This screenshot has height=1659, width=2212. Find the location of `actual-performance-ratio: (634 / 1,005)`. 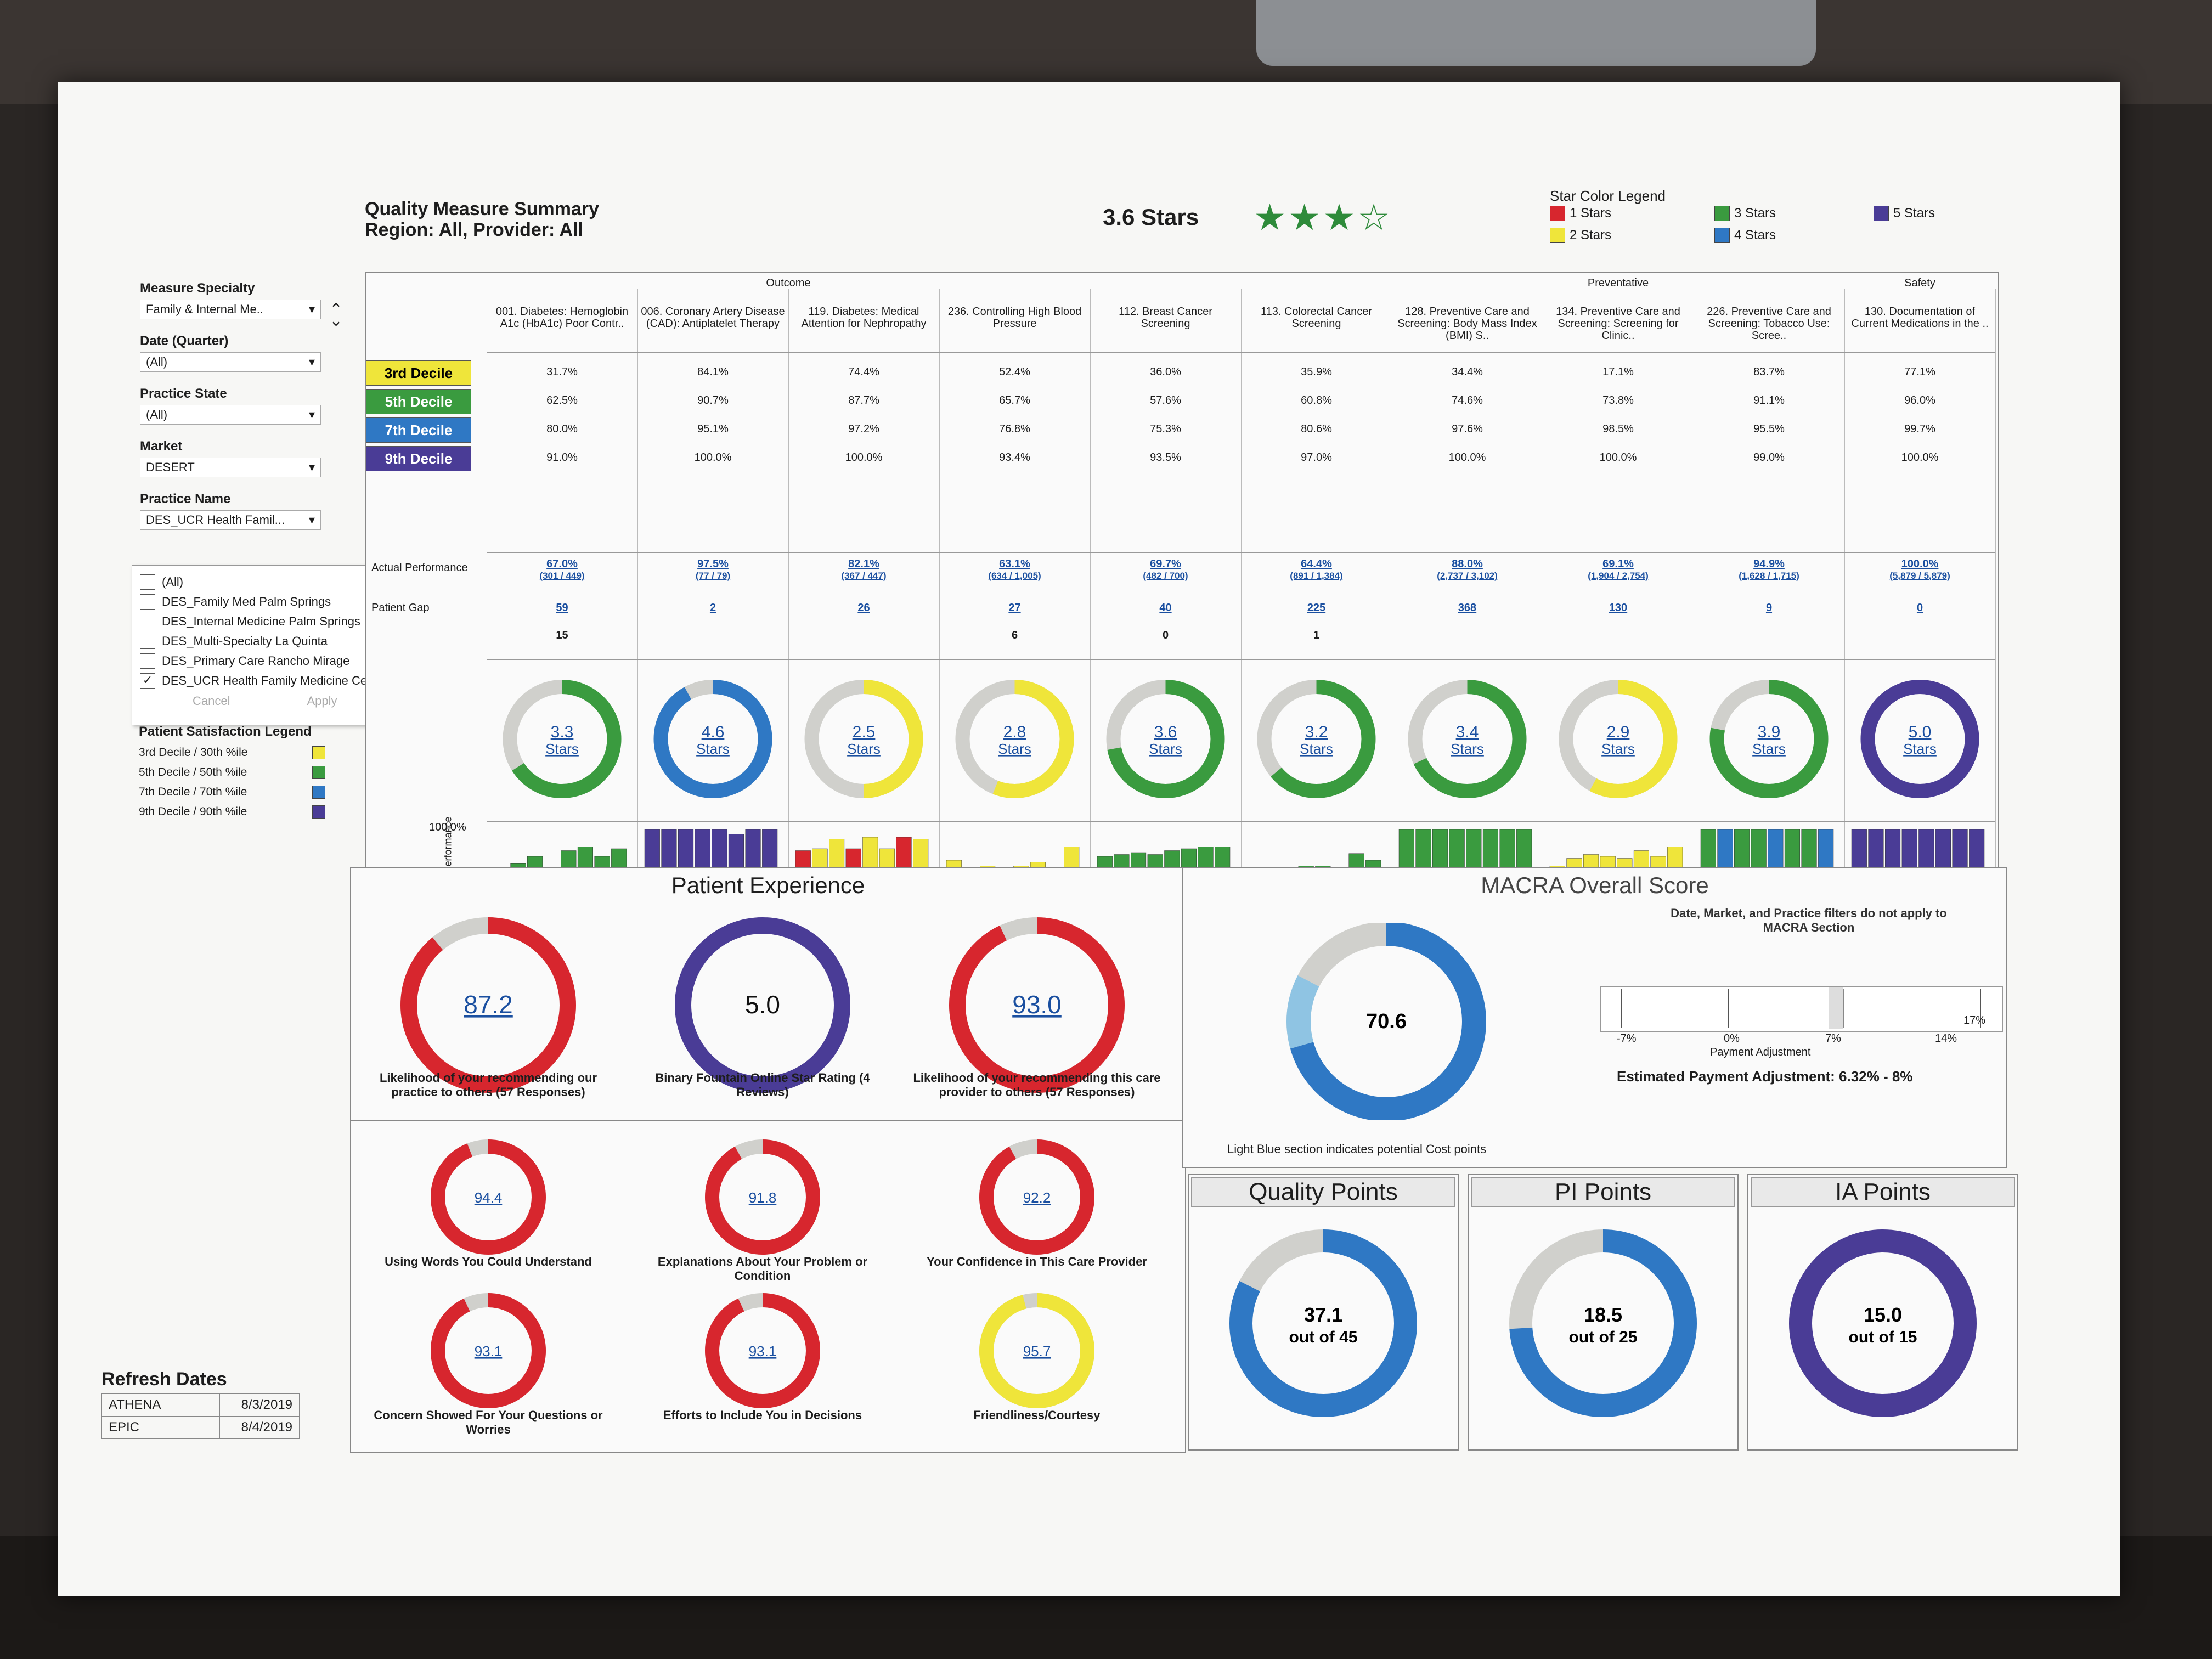

actual-performance-ratio: (634 / 1,005) is located at coordinates (1014, 576).